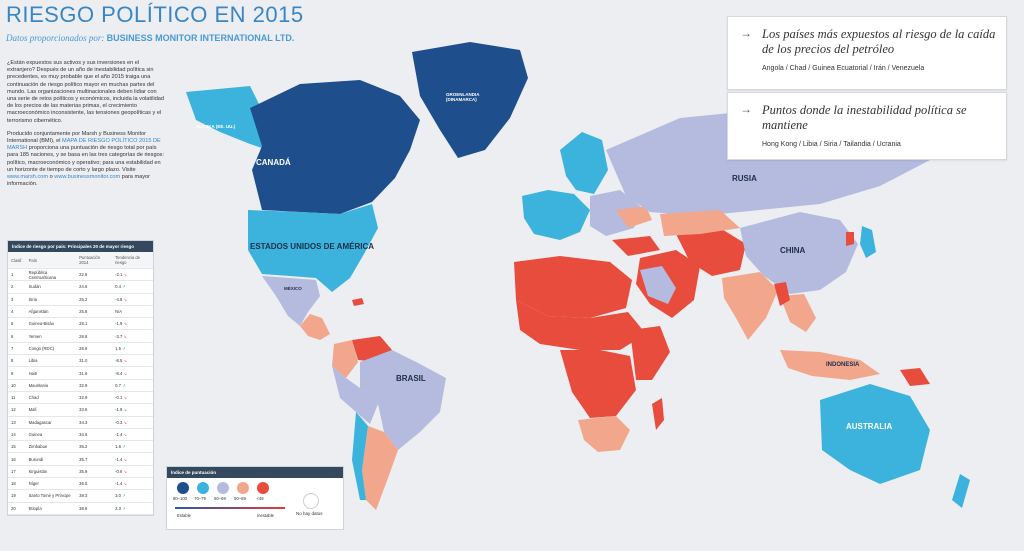  What do you see at coordinates (658, 285) in the screenshot?
I see `region-saudi` at bounding box center [658, 285].